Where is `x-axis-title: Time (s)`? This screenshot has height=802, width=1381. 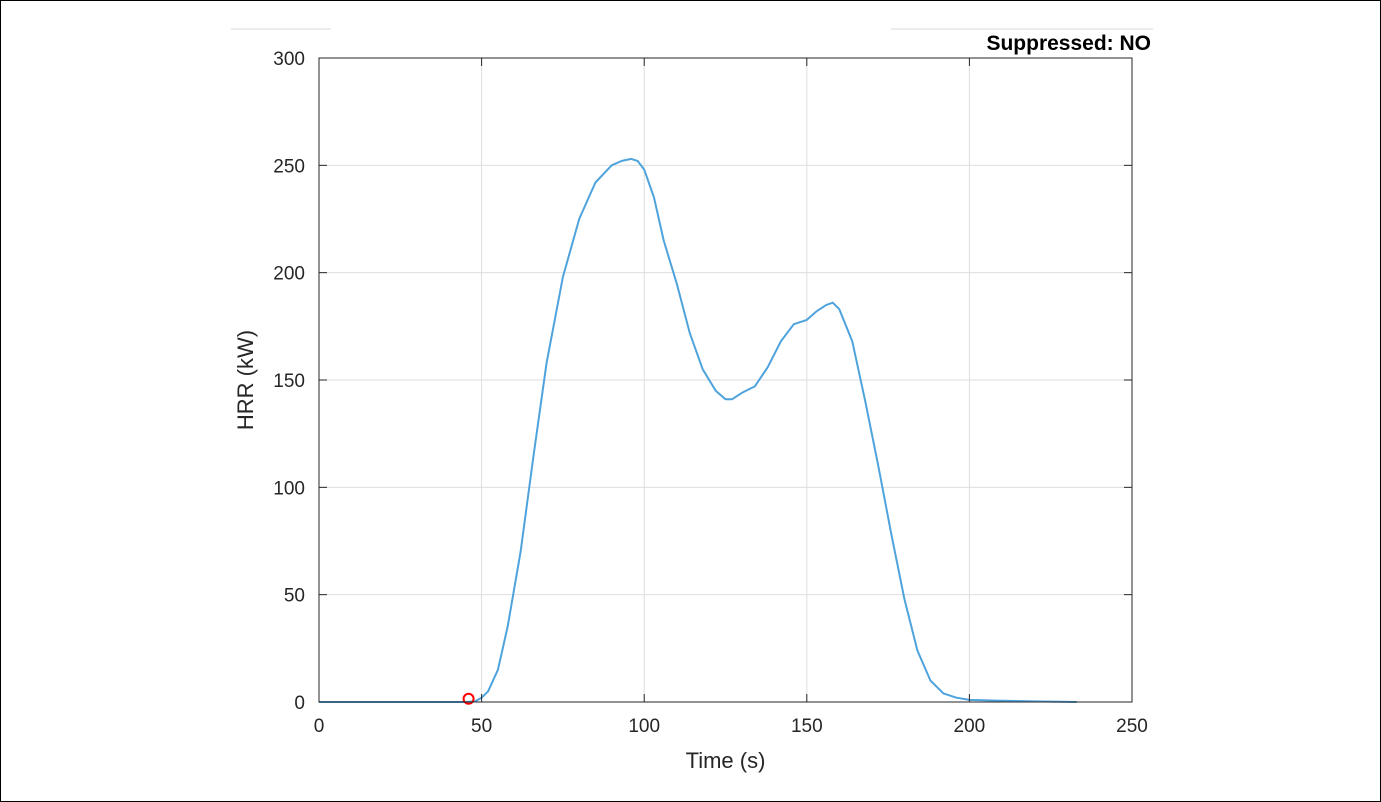
x-axis-title: Time (s) is located at coordinates (726, 760).